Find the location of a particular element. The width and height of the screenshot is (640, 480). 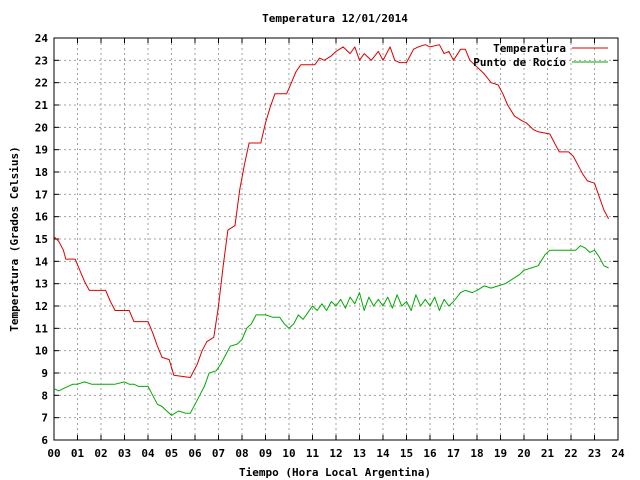

y-axis-label: Temperatura (Grados Celsius) is located at coordinates (14, 238).